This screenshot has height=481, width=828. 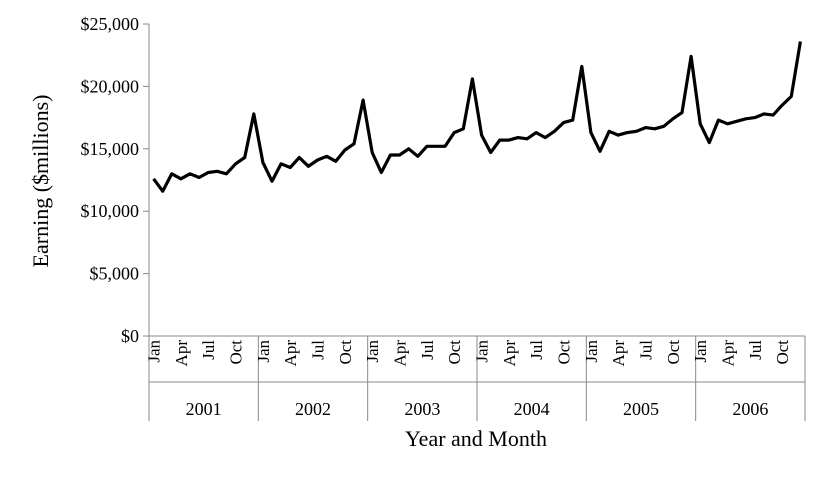 I want to click on year-label: 2004, so click(x=532, y=409).